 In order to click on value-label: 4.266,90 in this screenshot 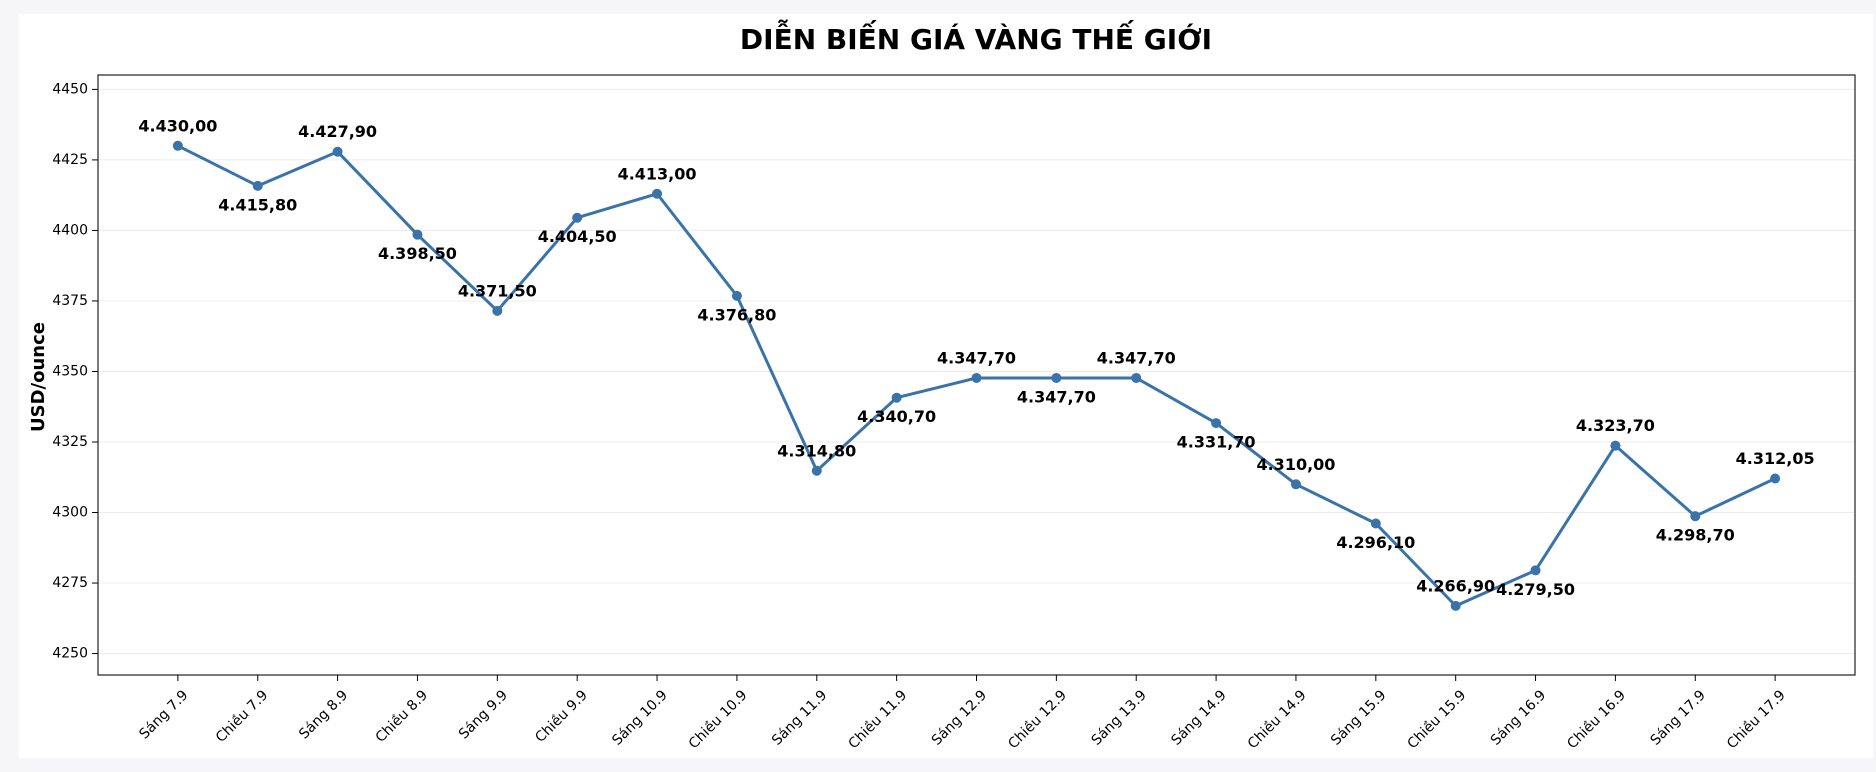, I will do `click(1455, 585)`.